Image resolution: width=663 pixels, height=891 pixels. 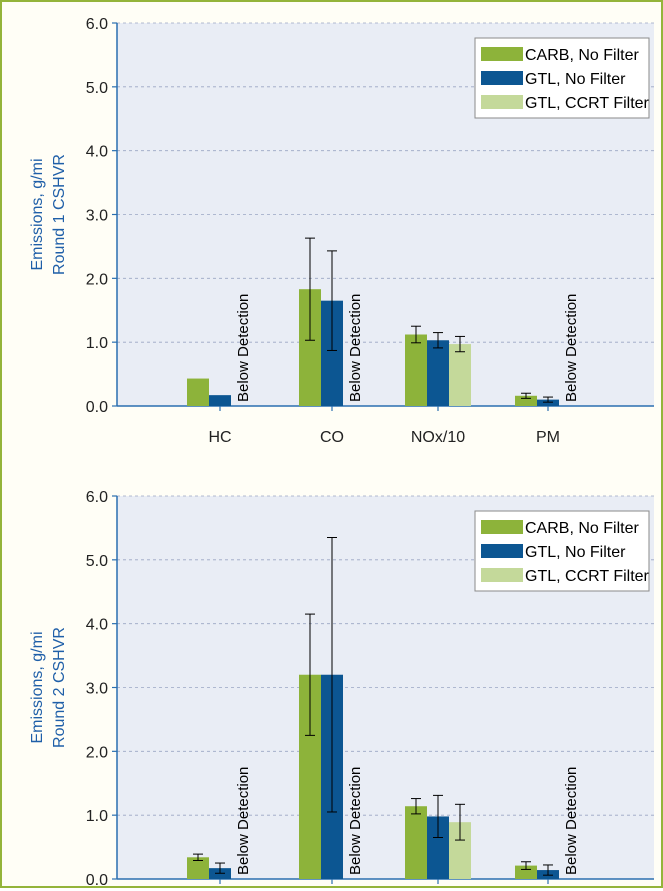 I want to click on x-tick-label: HC, so click(x=219, y=437).